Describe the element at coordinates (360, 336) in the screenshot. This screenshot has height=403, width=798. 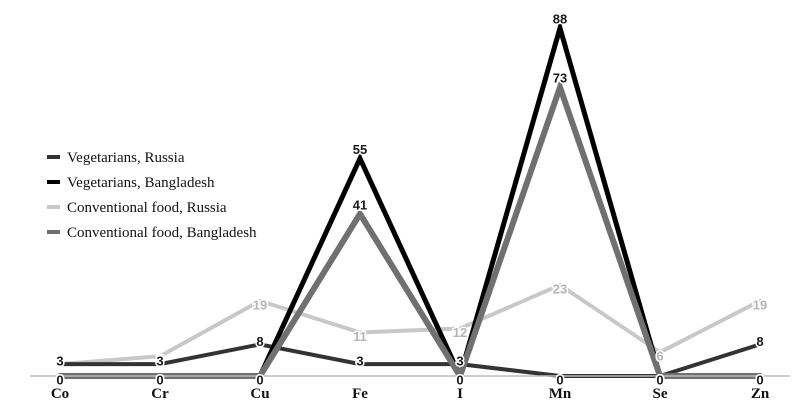
I see `data-label: 11` at that location.